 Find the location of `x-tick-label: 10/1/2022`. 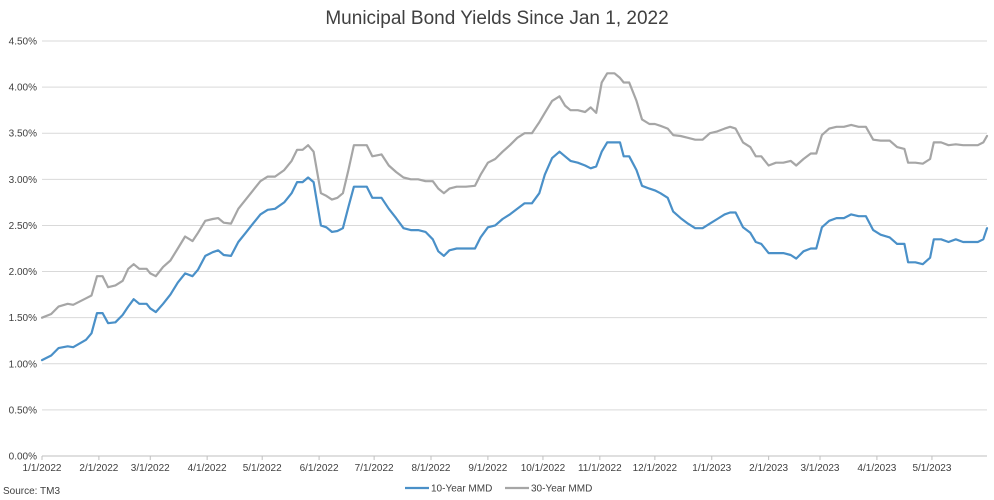

x-tick-label: 10/1/2022 is located at coordinates (543, 468).